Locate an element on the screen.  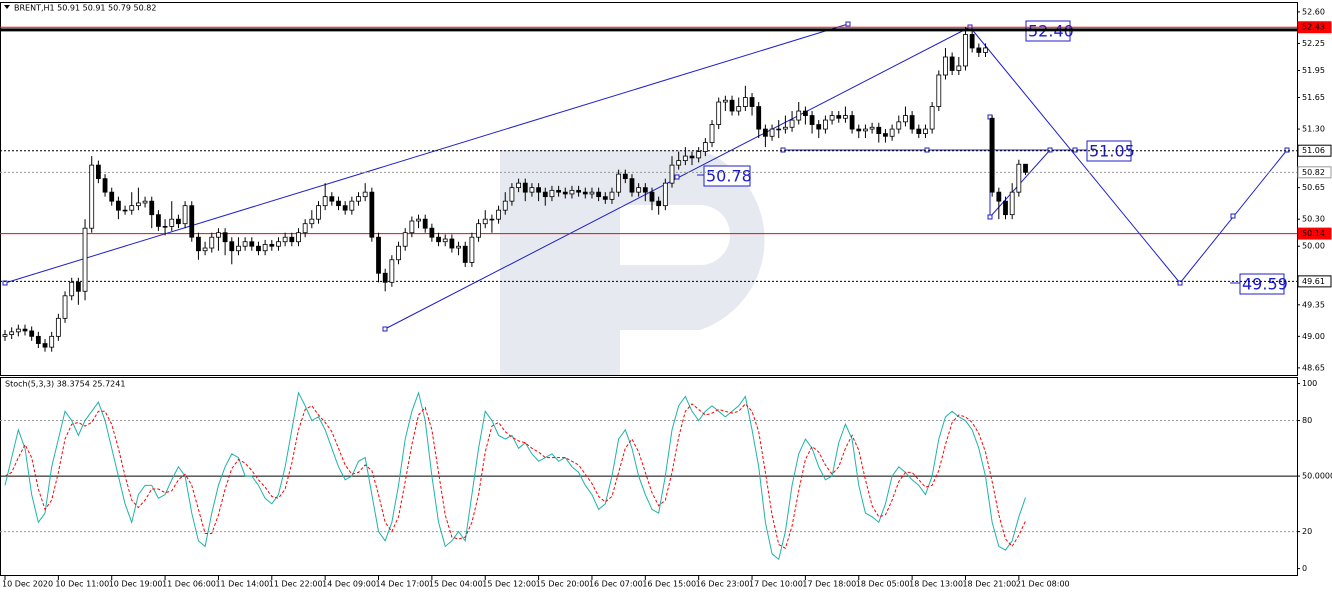
y-tick-label: 51.30 is located at coordinates (1313, 129).